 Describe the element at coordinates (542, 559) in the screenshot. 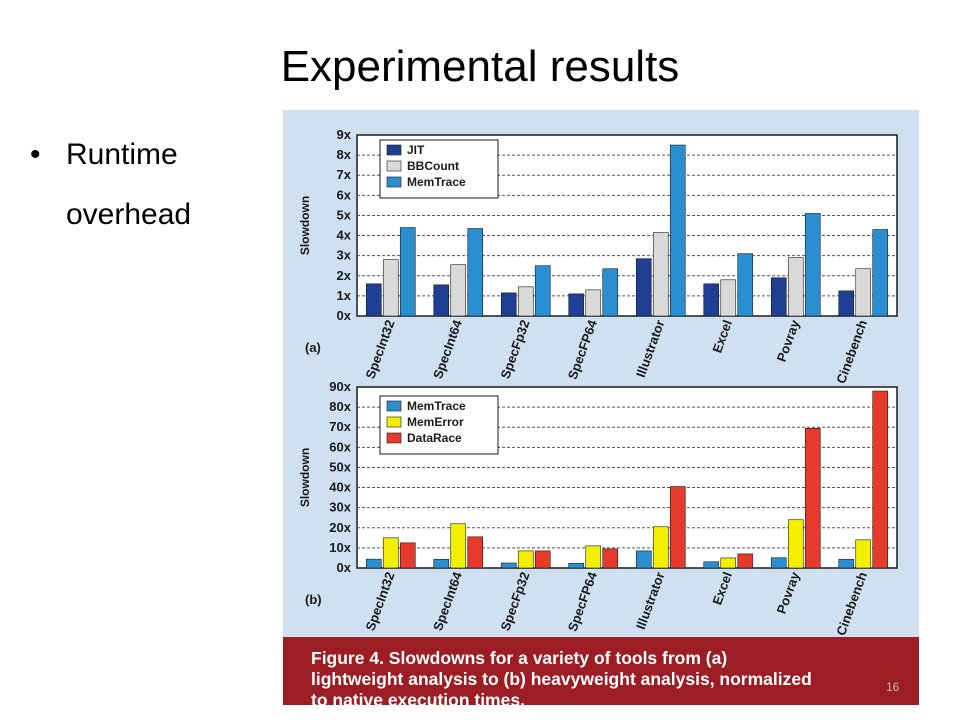

I see `bar-datarace-specfp32` at that location.